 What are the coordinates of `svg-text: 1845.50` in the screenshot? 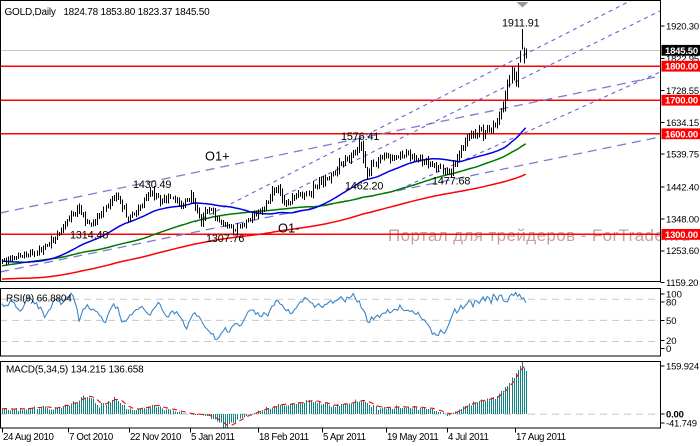 It's located at (681, 51).